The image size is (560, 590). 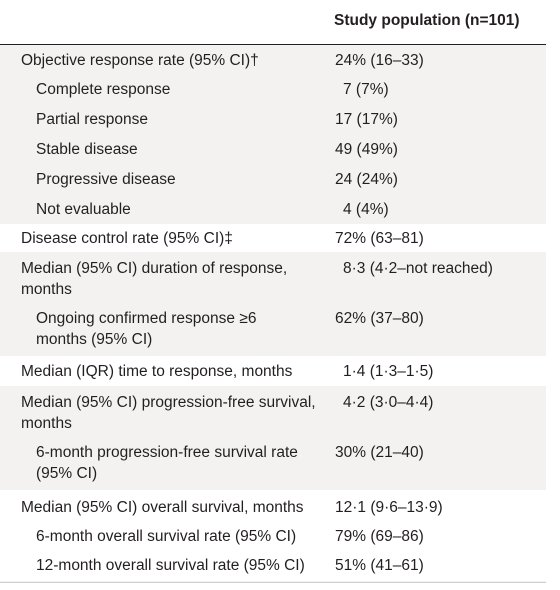 I want to click on row-value: 4·2 (3·0–4·4), so click(x=388, y=402).